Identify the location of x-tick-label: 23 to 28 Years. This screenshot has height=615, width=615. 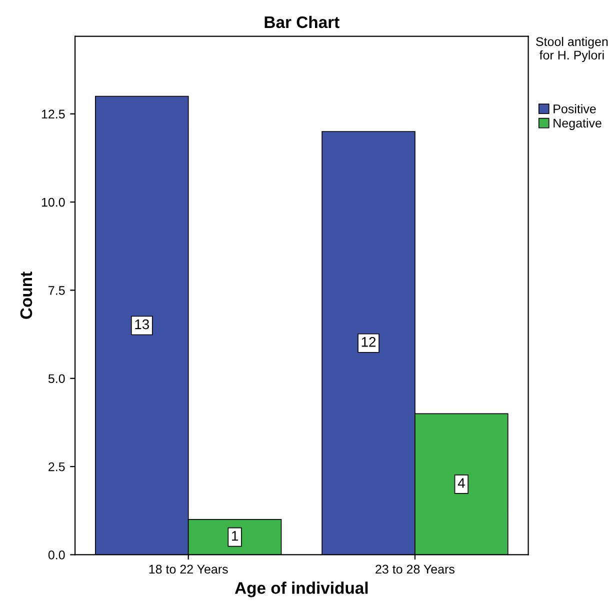
(415, 569).